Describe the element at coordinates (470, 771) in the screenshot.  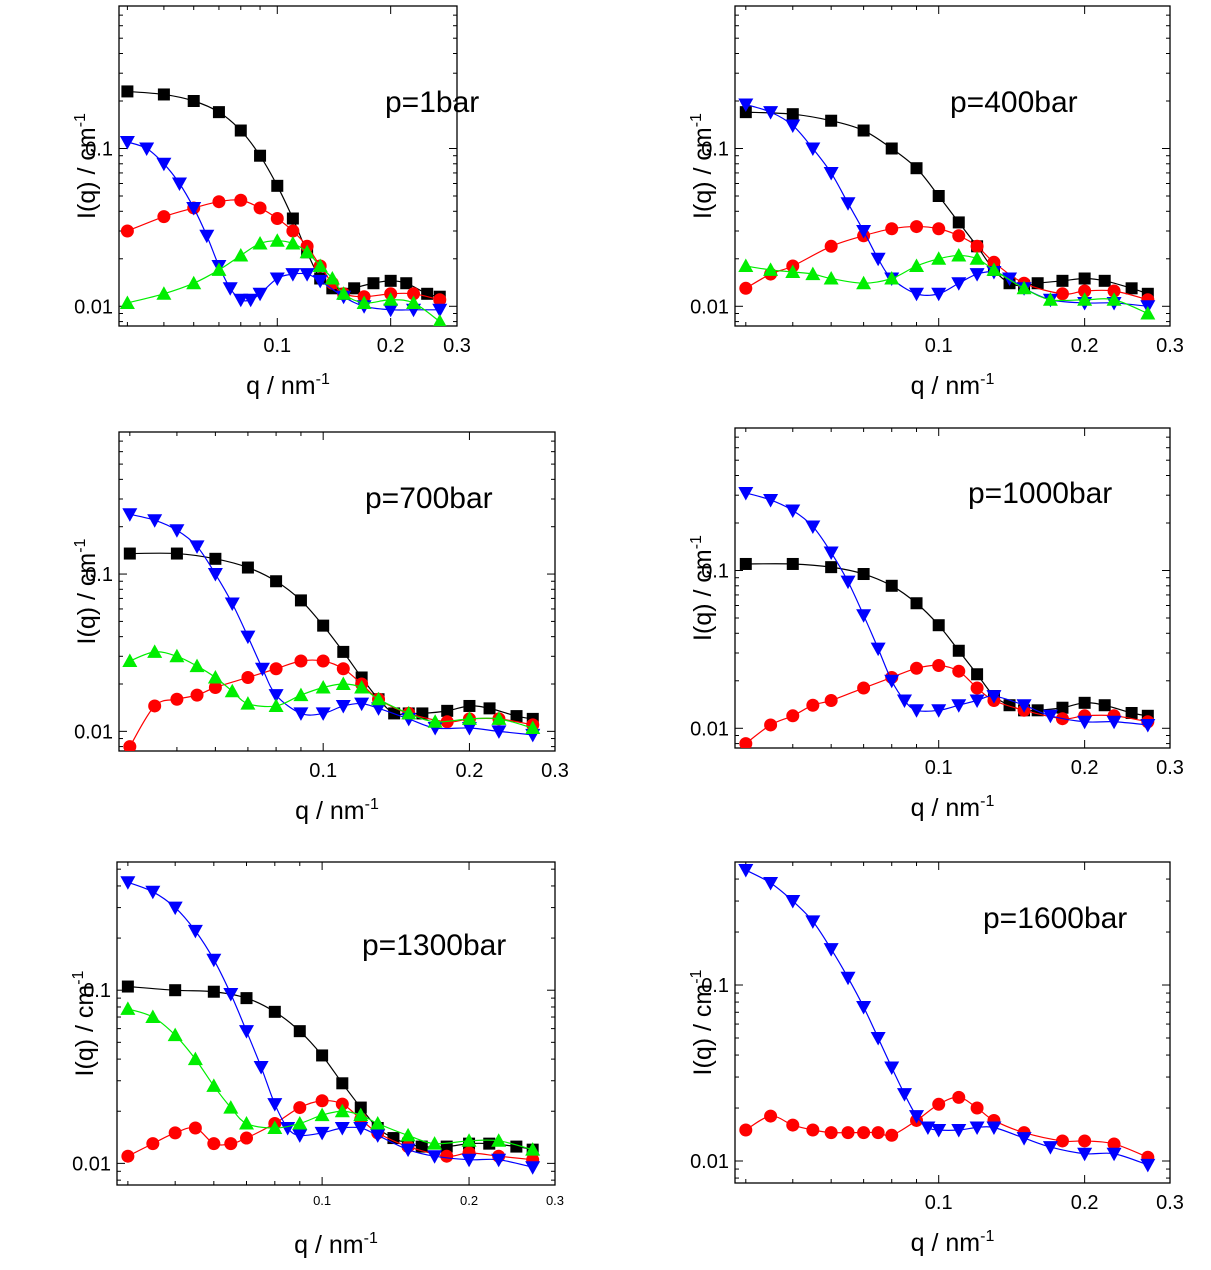
I see `x-tick-label: 0.2` at that location.